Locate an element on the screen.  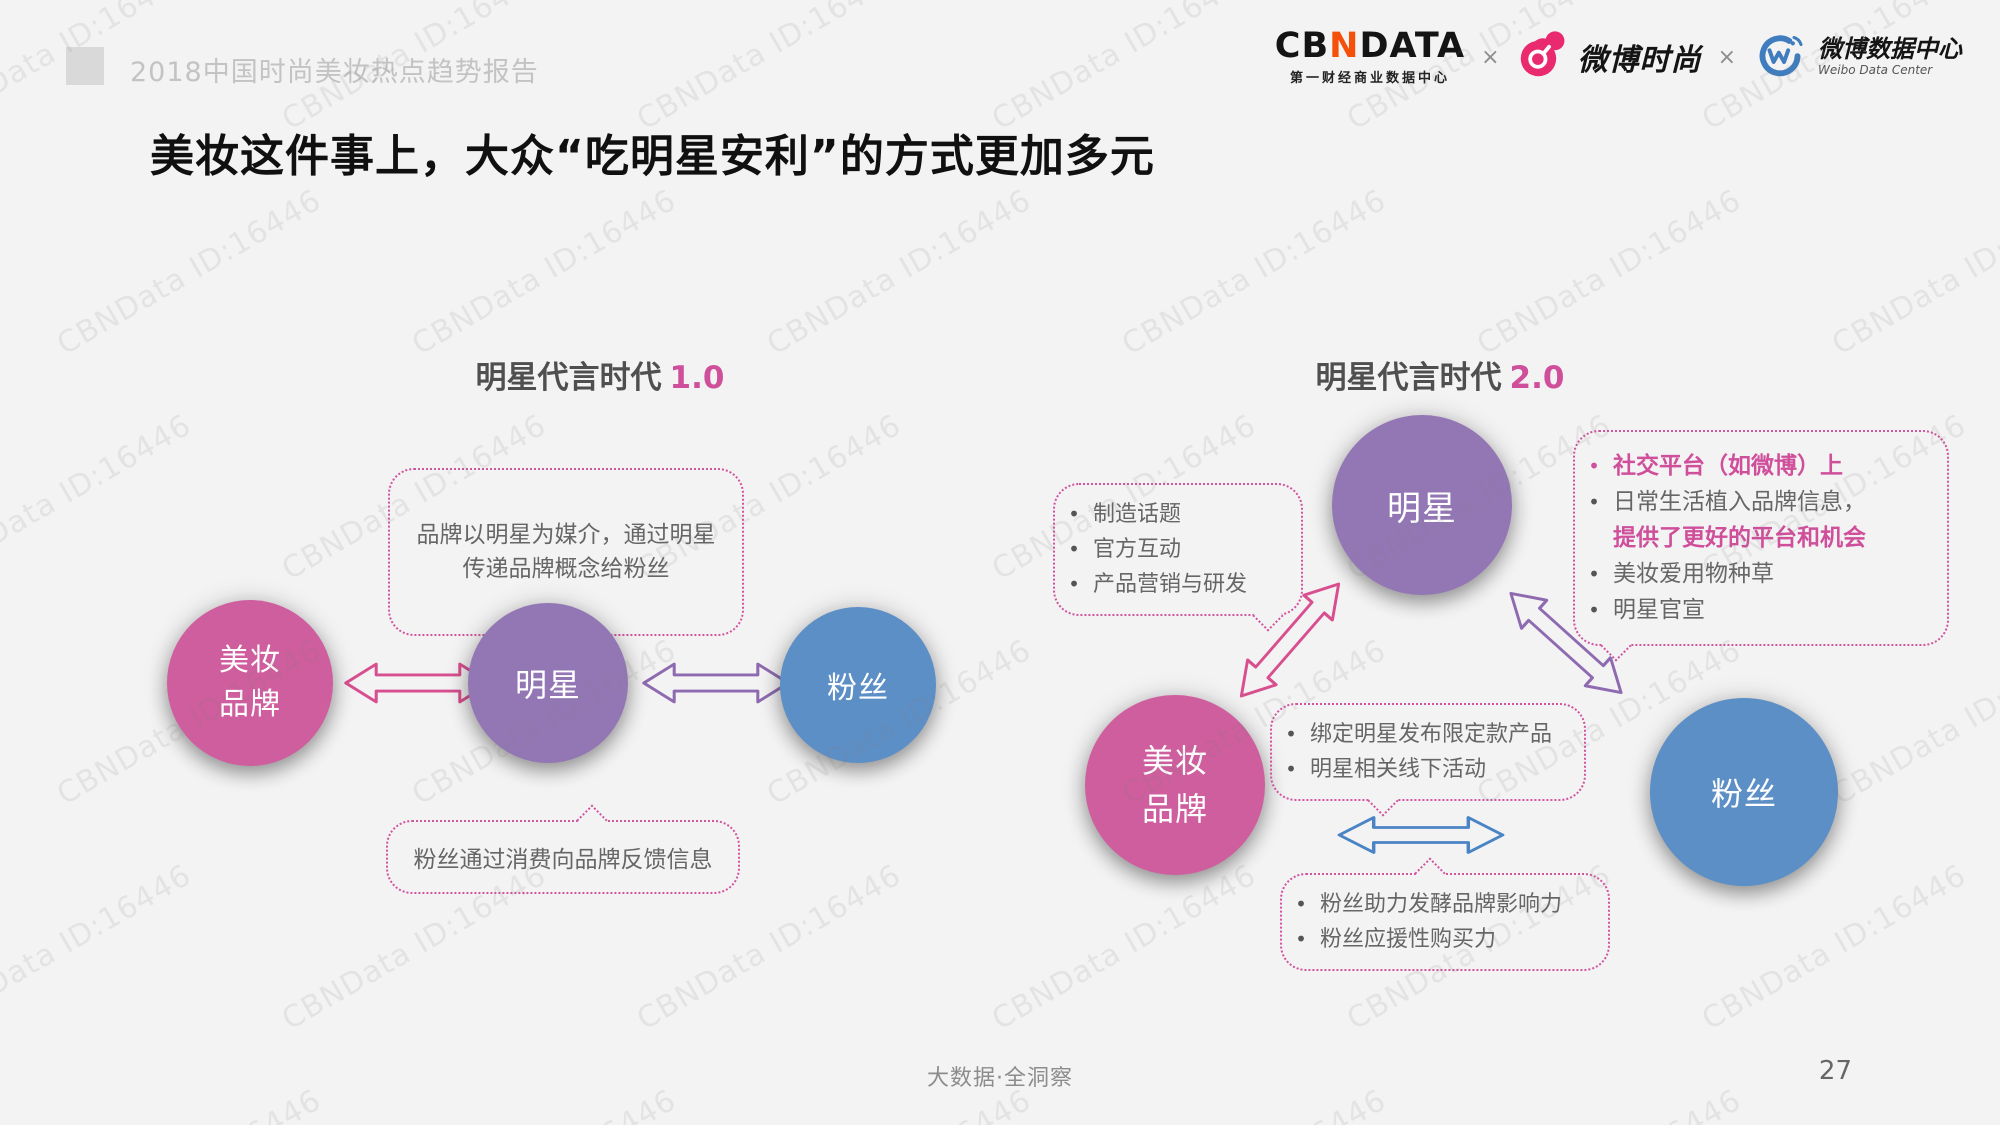
cbndata-subtitle: 第一财经商业数据中心 is located at coordinates (1369, 78).